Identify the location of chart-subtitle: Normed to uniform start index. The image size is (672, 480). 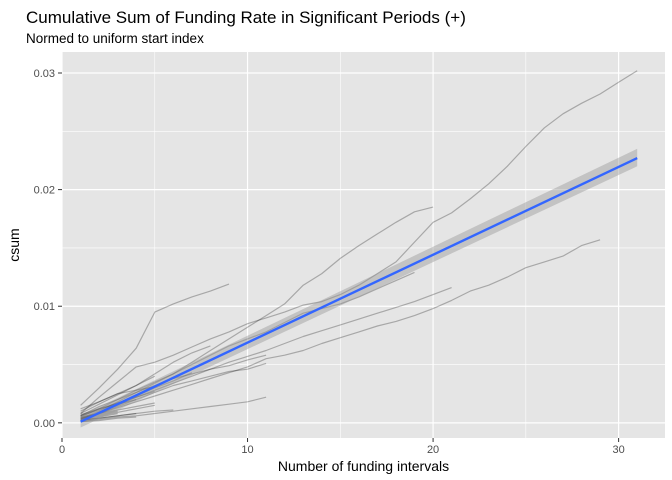
(115, 38).